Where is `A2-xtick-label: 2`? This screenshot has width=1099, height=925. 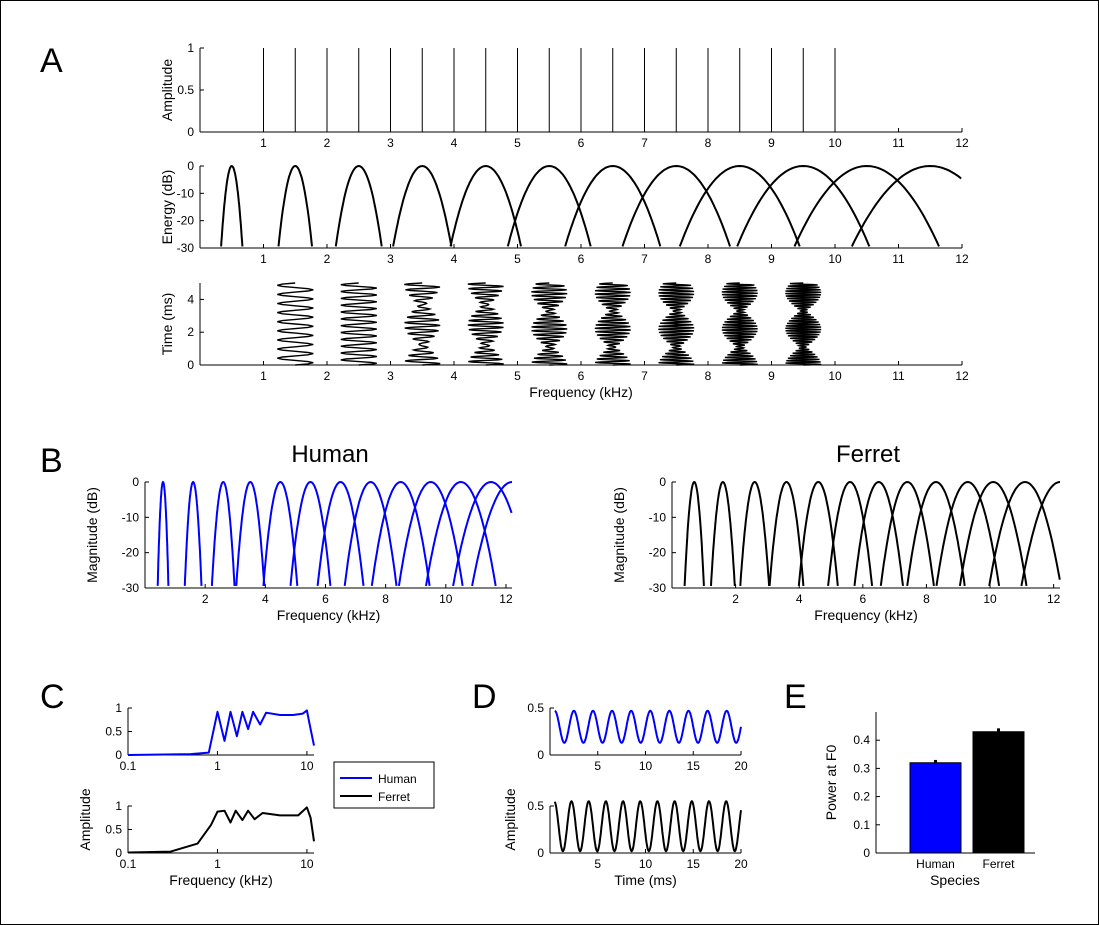 A2-xtick-label: 2 is located at coordinates (327, 259).